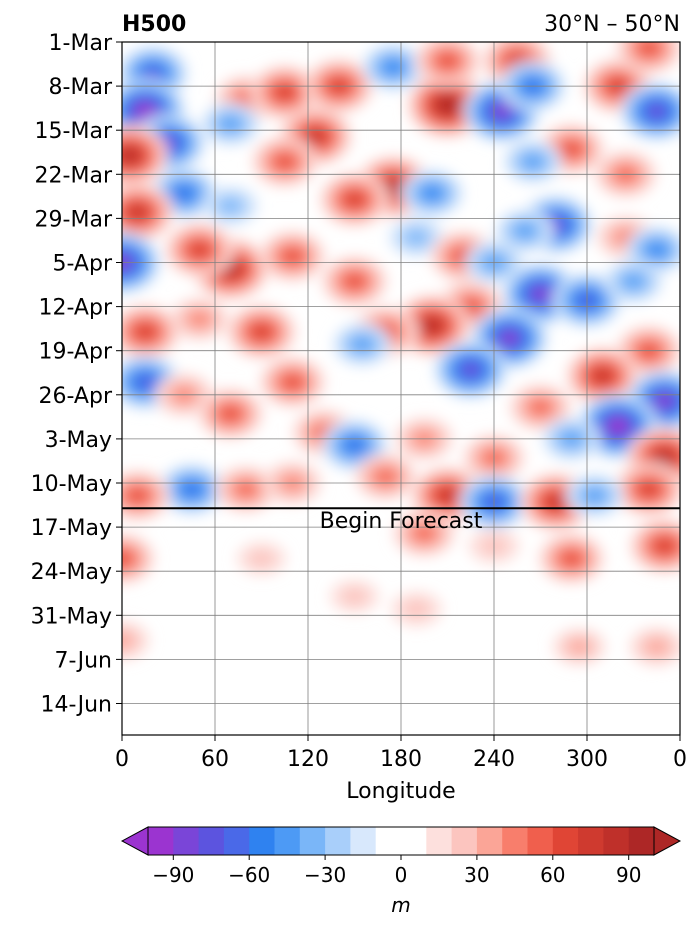  Describe the element at coordinates (476, 875) in the screenshot. I see `colorbar-tick-label: 30` at that location.